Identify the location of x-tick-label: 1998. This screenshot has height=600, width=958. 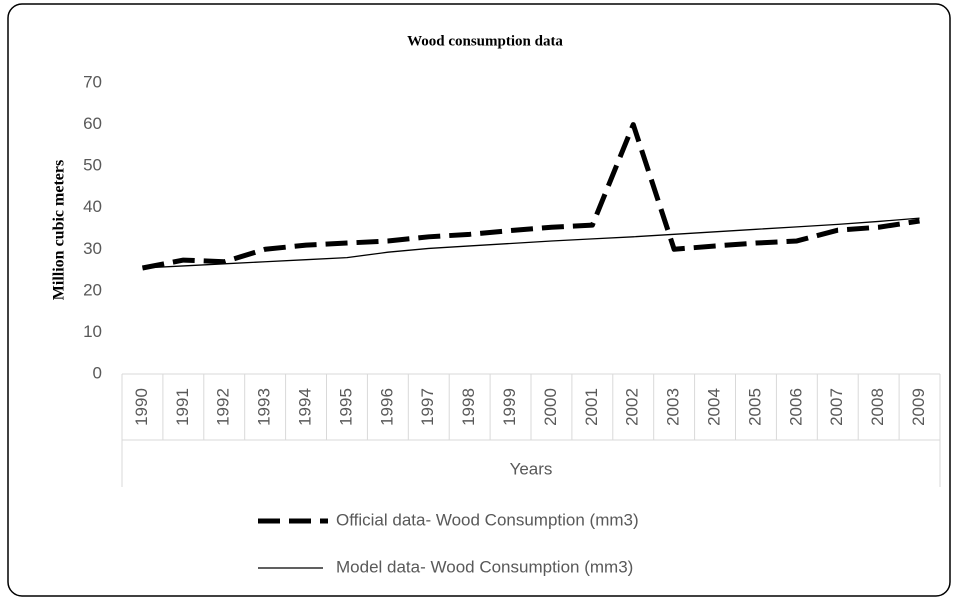
(468, 407).